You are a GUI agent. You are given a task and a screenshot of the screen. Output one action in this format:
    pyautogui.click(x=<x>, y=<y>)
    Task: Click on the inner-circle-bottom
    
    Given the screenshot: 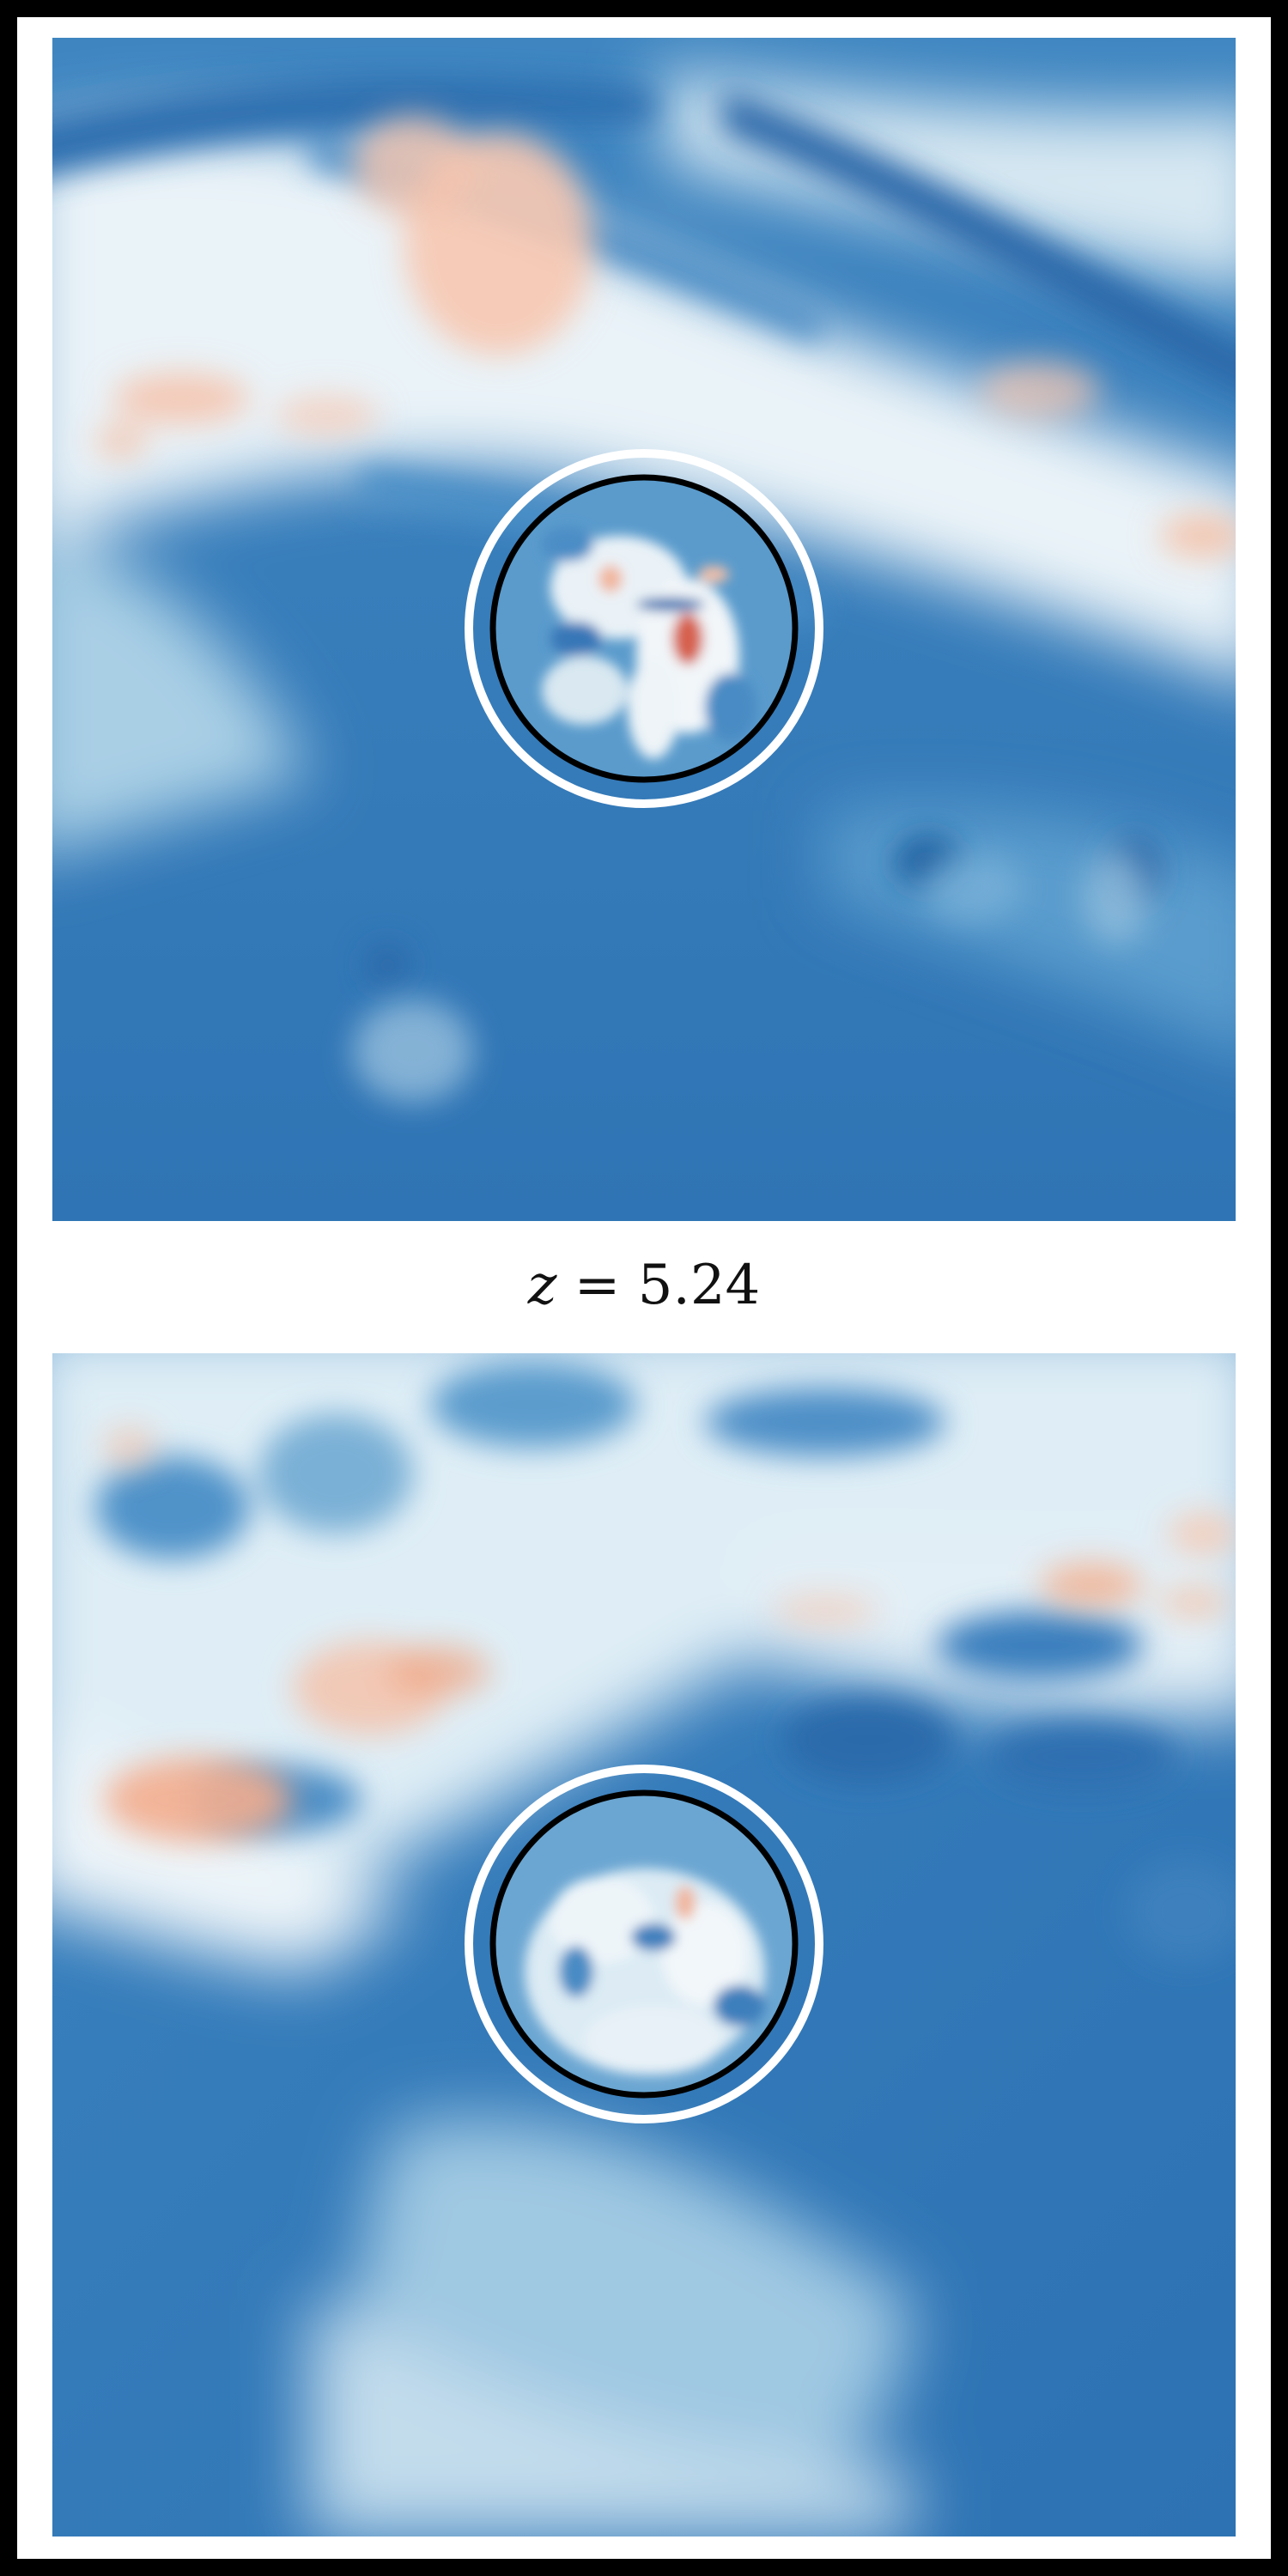 What is the action you would take?
    pyautogui.click(x=644, y=1944)
    